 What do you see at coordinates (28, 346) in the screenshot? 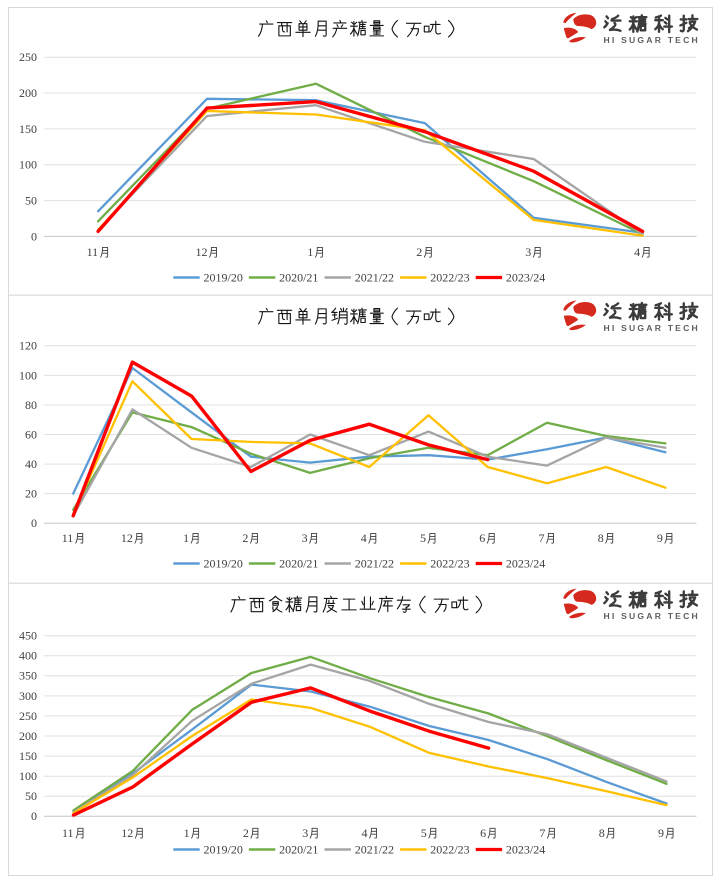
I see `svg-text: 120` at bounding box center [28, 346].